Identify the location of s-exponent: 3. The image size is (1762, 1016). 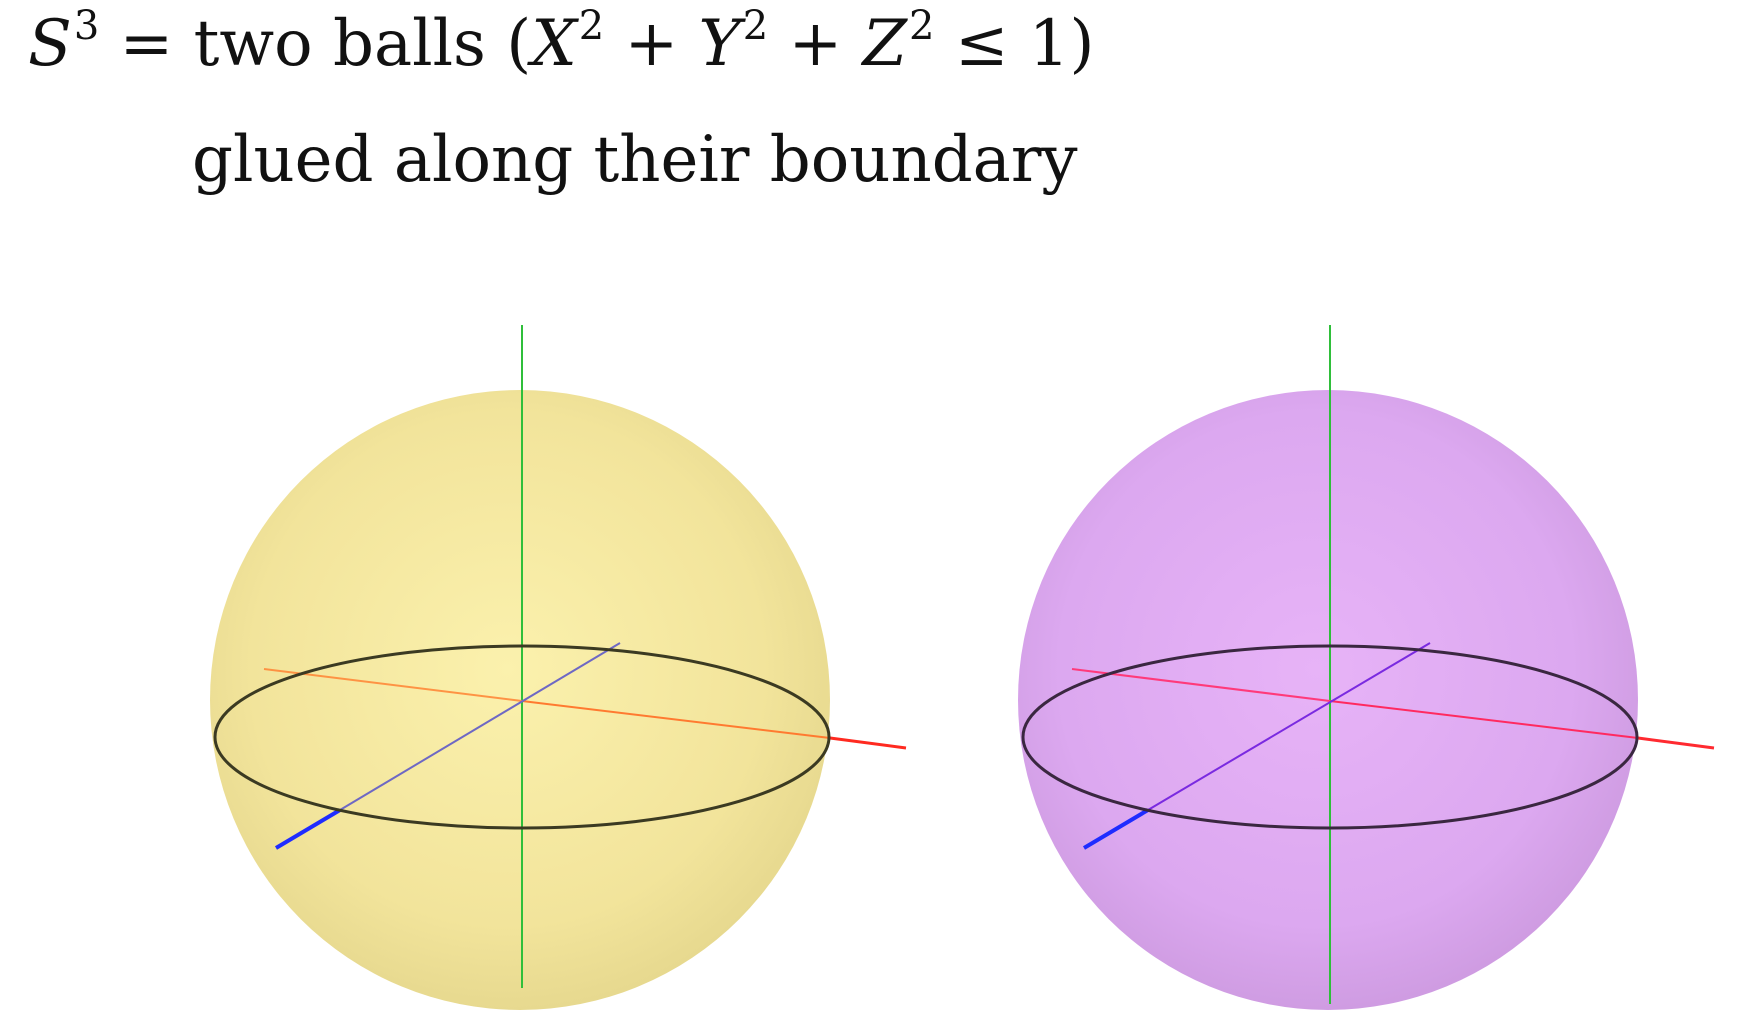
(86, 26).